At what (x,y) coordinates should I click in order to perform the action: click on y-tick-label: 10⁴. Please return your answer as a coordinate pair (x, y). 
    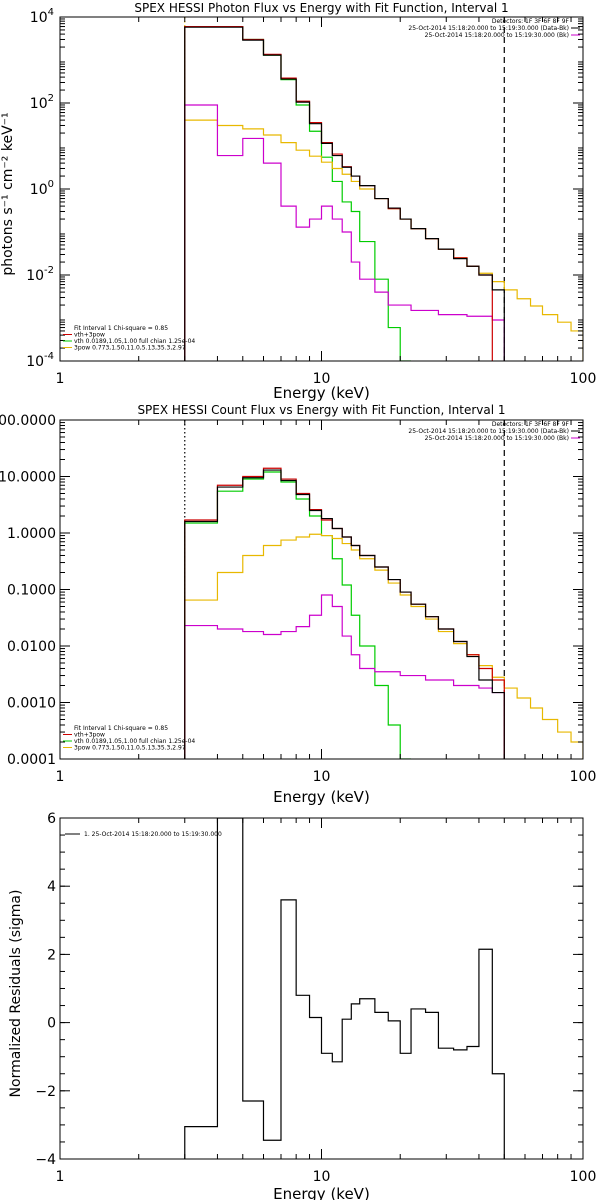
    Looking at the image, I should click on (42, 16).